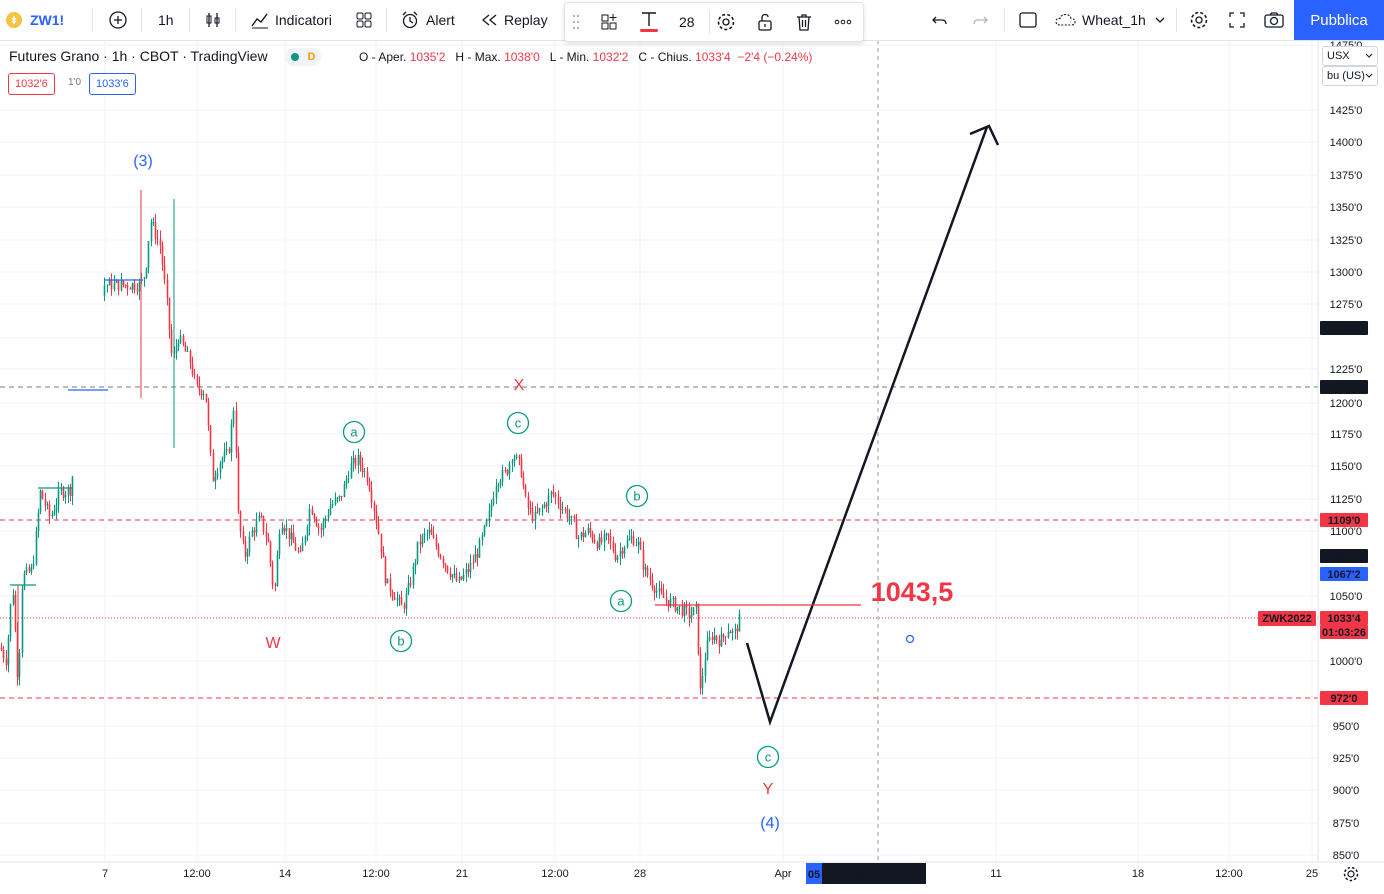 This screenshot has width=1384, height=894. I want to click on price-tick-label: 1325'0, so click(1346, 241).